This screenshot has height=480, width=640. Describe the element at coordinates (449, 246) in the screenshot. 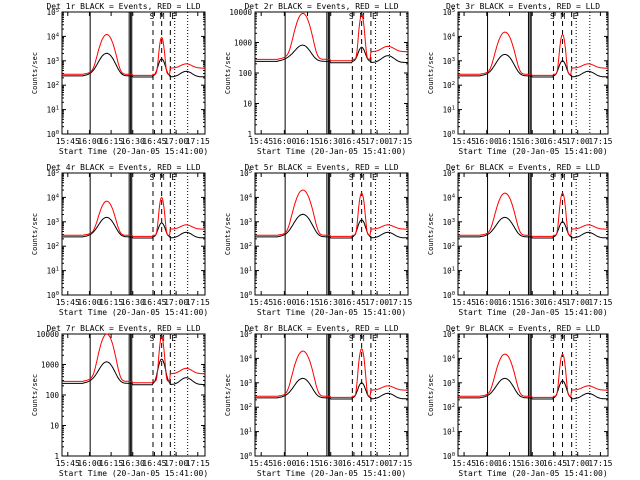

I see `y-tick-label: 10²` at that location.